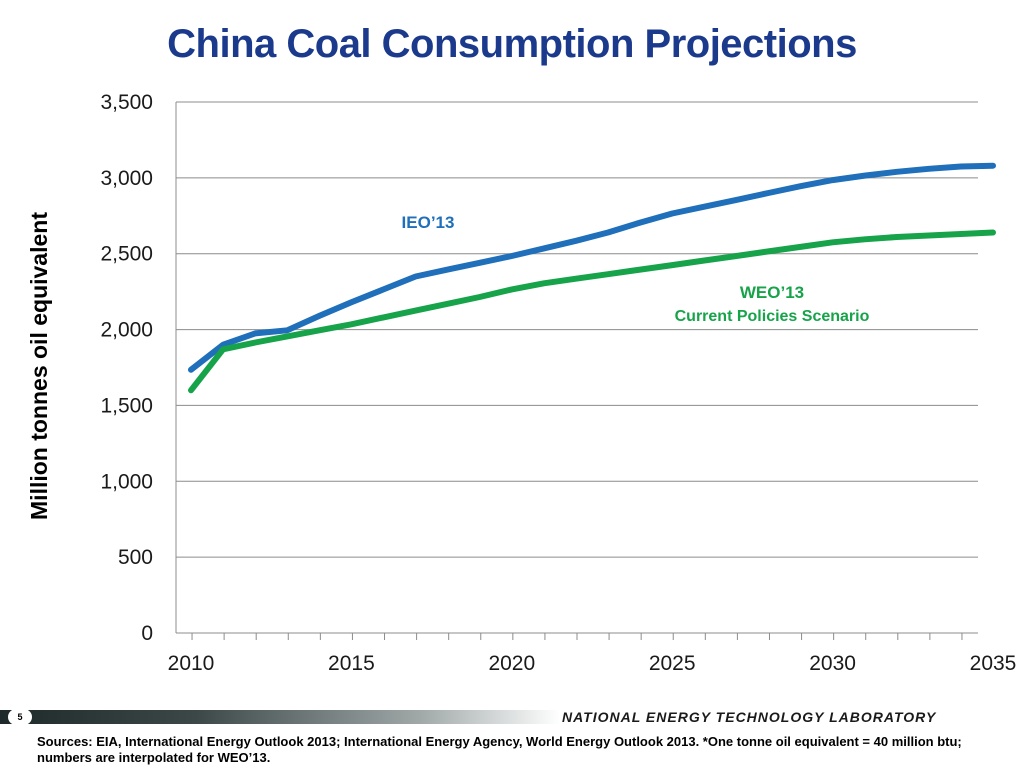 This screenshot has height=768, width=1024. What do you see at coordinates (749, 717) in the screenshot?
I see `lab-logo-text: NATIONAL ENERGY TECHNOLOGY LABORATORY` at bounding box center [749, 717].